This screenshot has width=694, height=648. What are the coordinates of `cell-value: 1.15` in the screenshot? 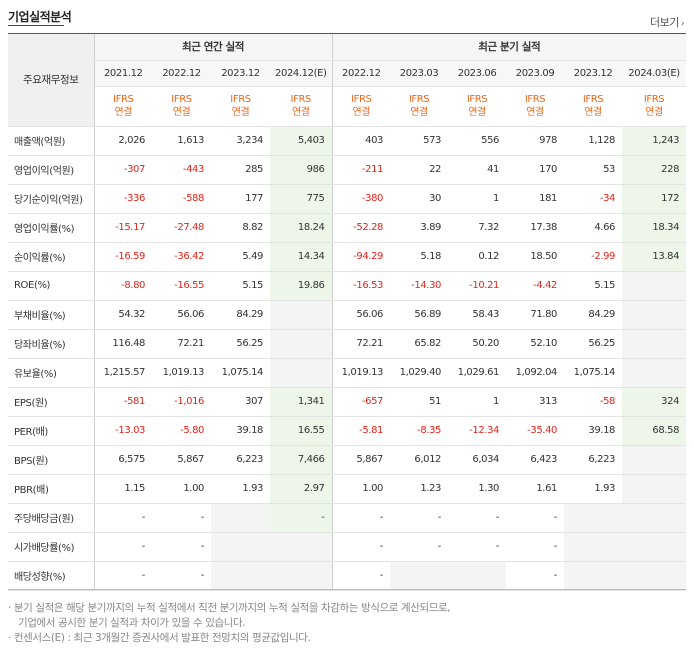 It's located at (123, 489).